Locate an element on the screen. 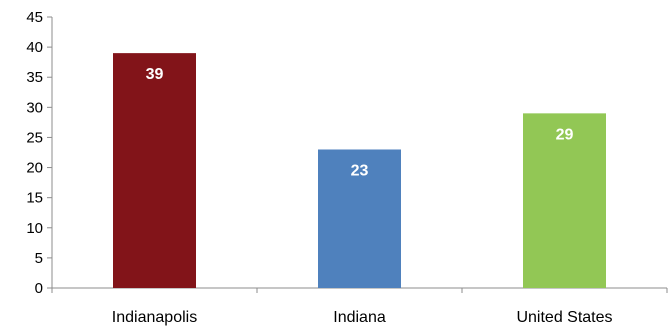 Image resolution: width=669 pixels, height=330 pixels. x-axis is located at coordinates (359, 290).